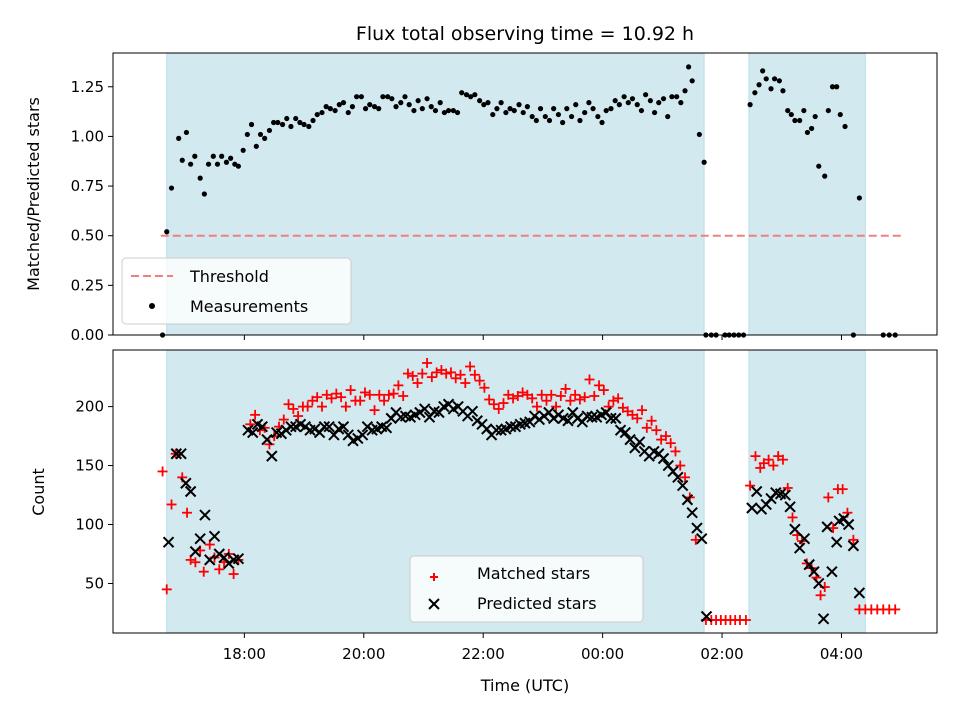  What do you see at coordinates (38, 492) in the screenshot?
I see `y-axis-label-bottom: Count` at bounding box center [38, 492].